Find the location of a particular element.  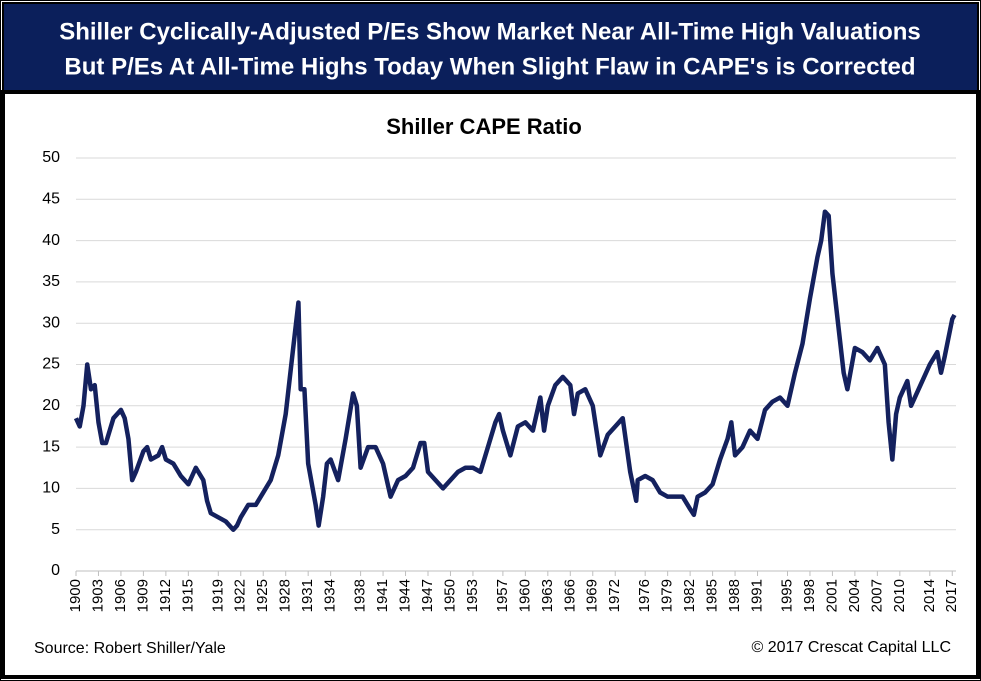

y-tick-label: 15 is located at coordinates (51, 446).